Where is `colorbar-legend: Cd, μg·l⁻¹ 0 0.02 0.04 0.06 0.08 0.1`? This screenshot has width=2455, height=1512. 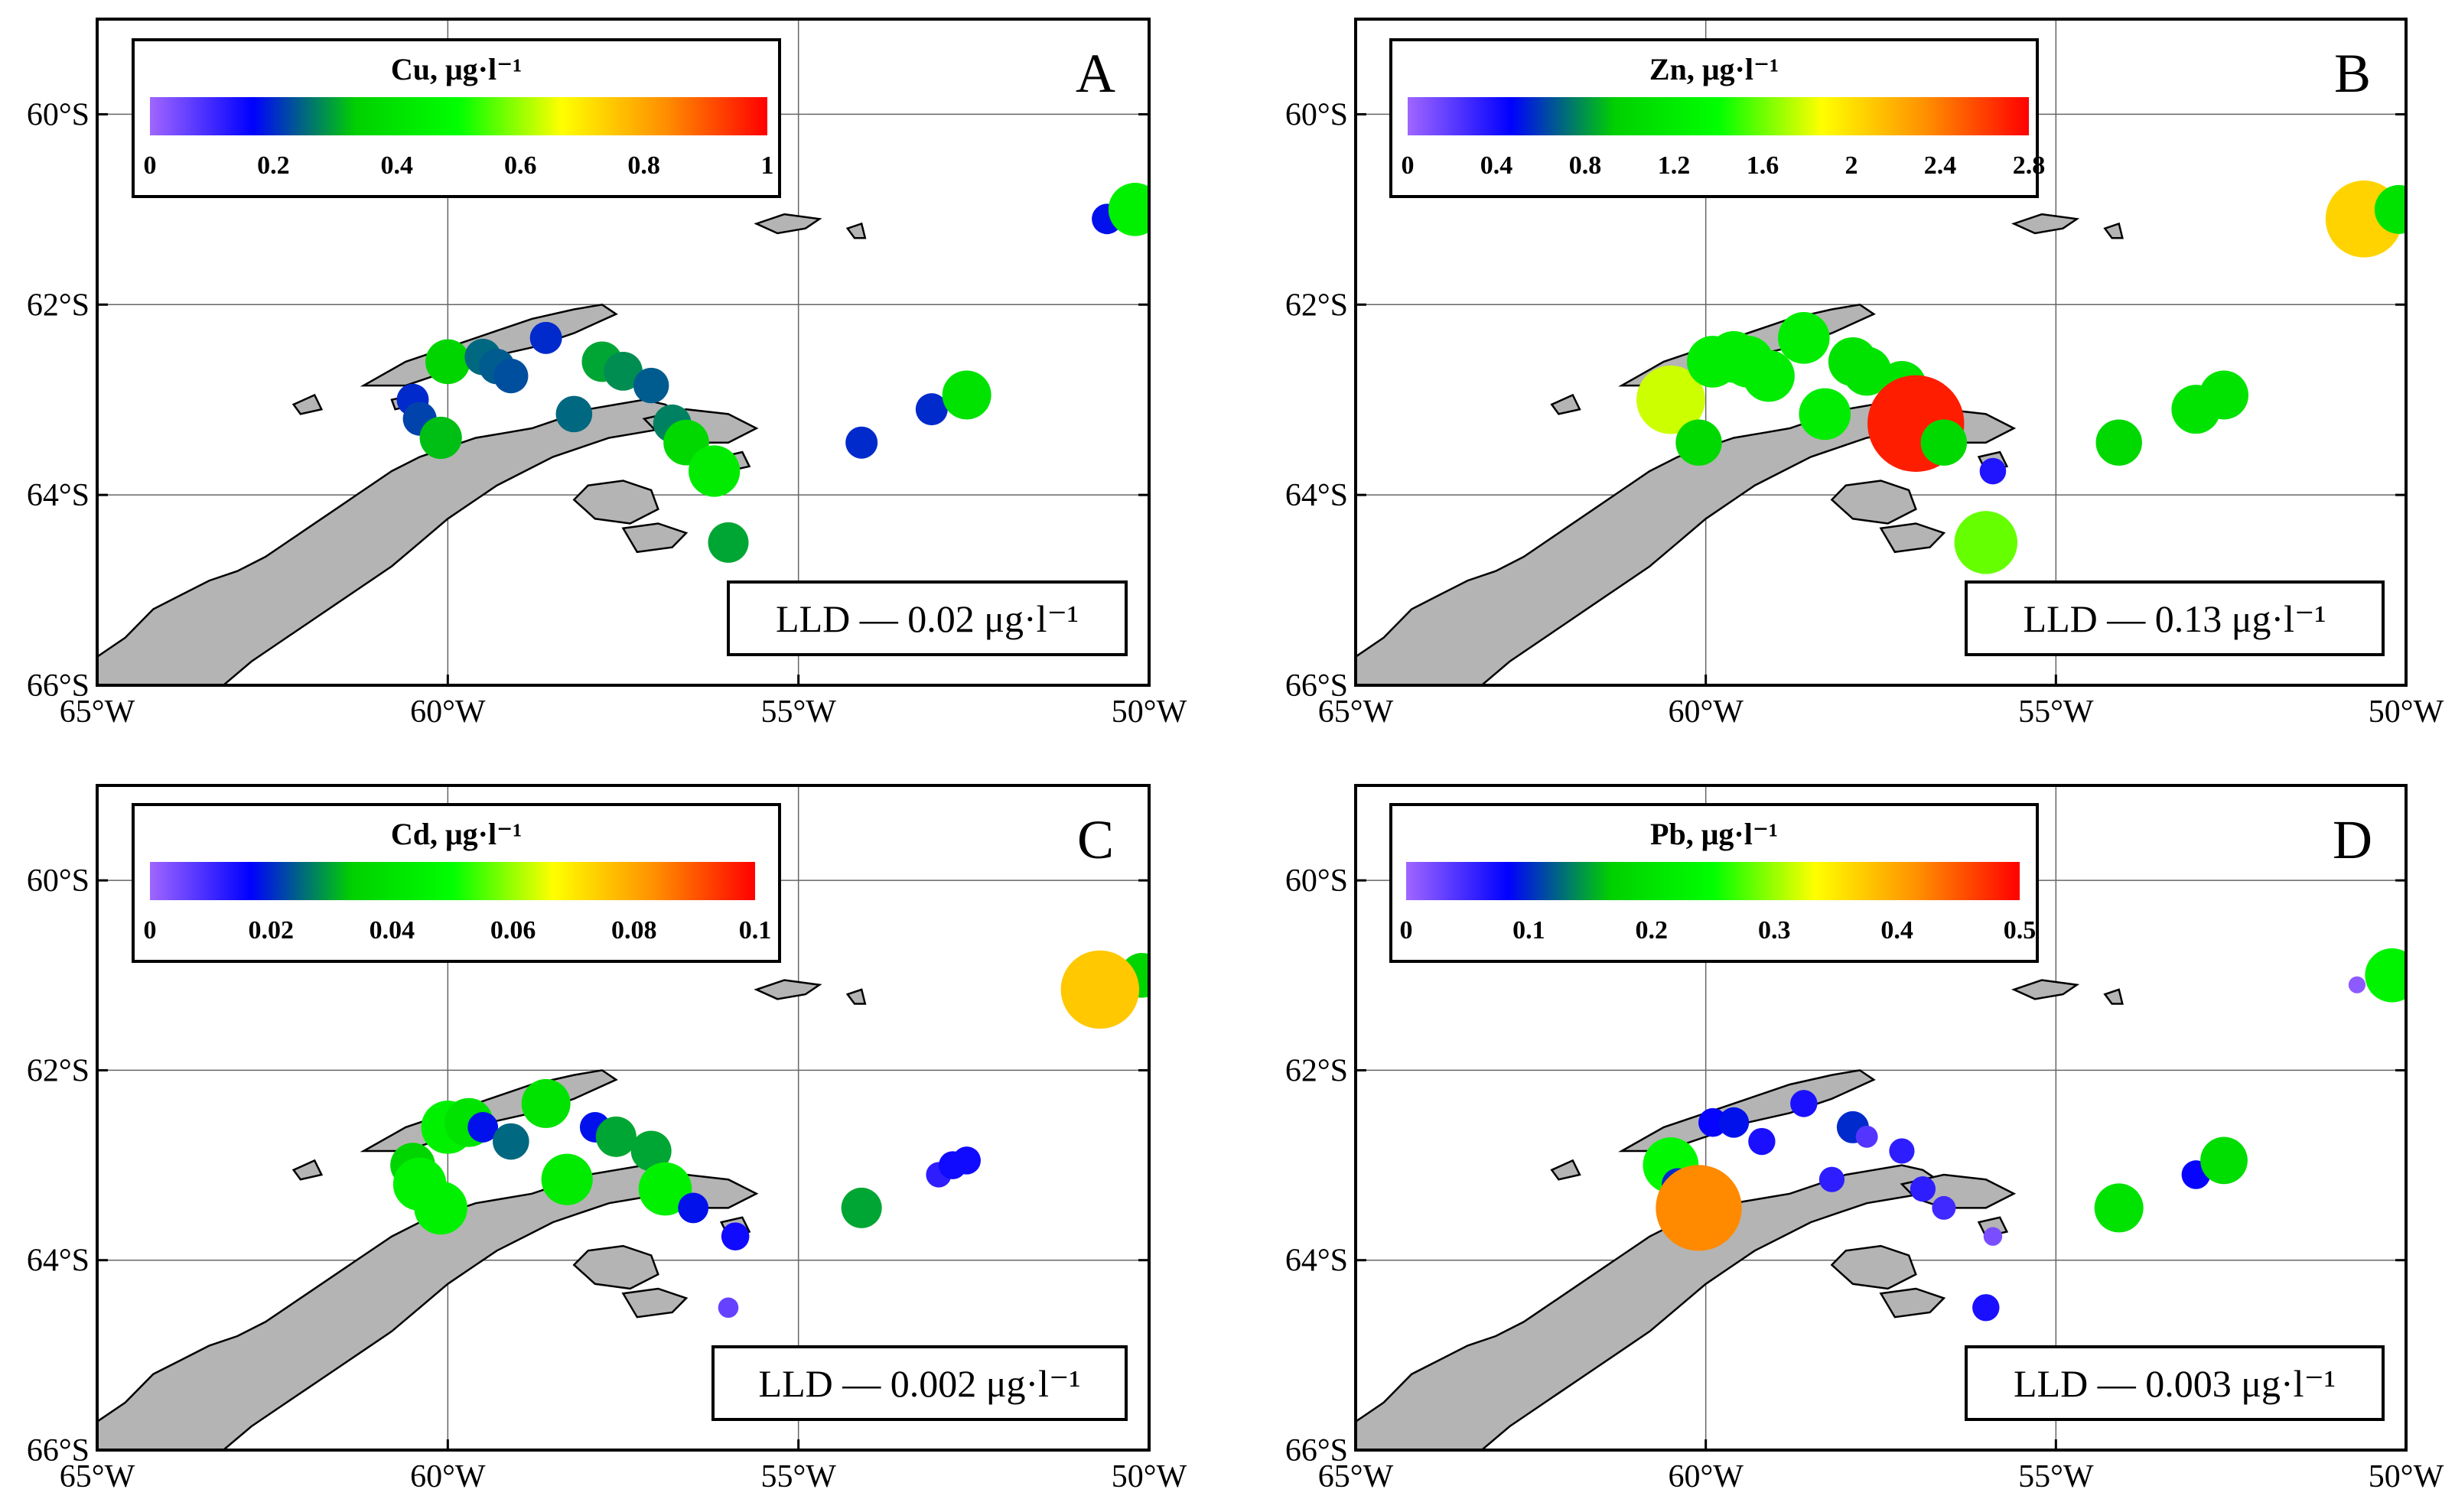
colorbar-legend: Cd, μg·l⁻¹ 0 0.02 0.04 0.06 0.08 0.1 is located at coordinates (456, 883).